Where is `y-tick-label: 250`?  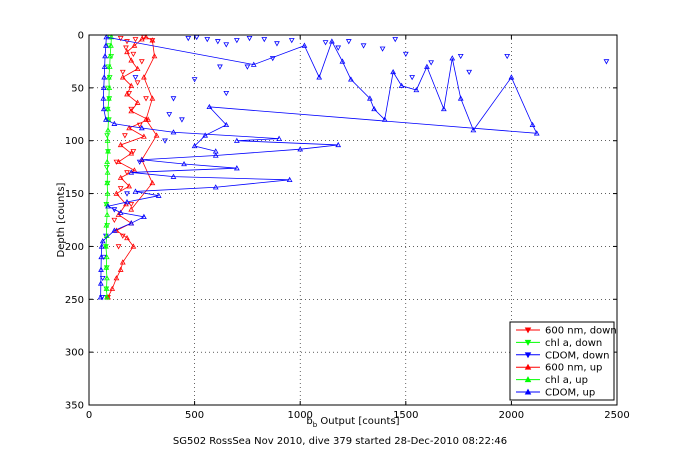
y-tick-label: 250 is located at coordinates (74, 300).